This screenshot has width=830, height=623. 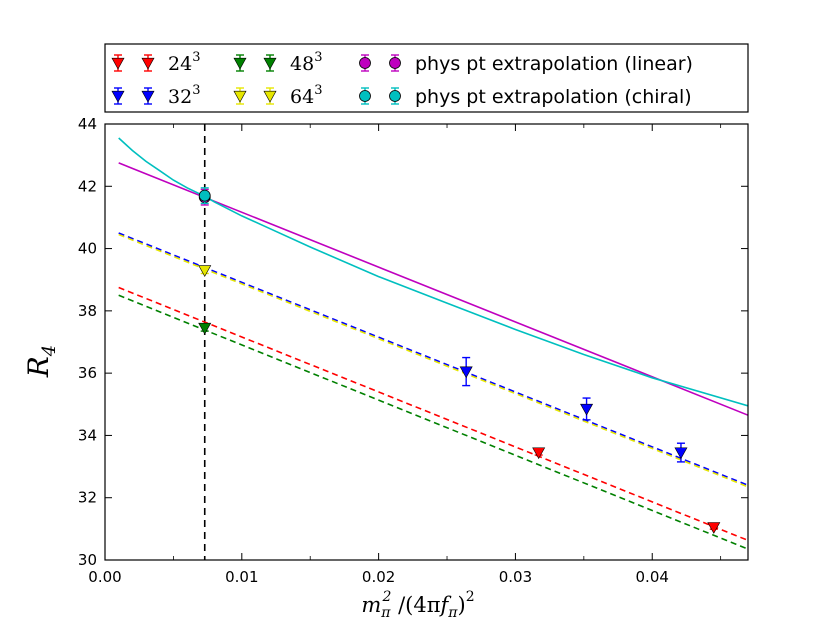 What do you see at coordinates (306, 62) in the screenshot?
I see `legend-label-2: 483` at bounding box center [306, 62].